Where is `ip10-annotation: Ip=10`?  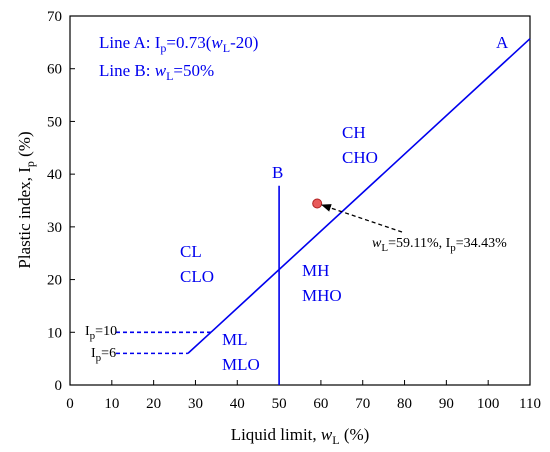
ip10-annotation: Ip=10 is located at coordinates (101, 333).